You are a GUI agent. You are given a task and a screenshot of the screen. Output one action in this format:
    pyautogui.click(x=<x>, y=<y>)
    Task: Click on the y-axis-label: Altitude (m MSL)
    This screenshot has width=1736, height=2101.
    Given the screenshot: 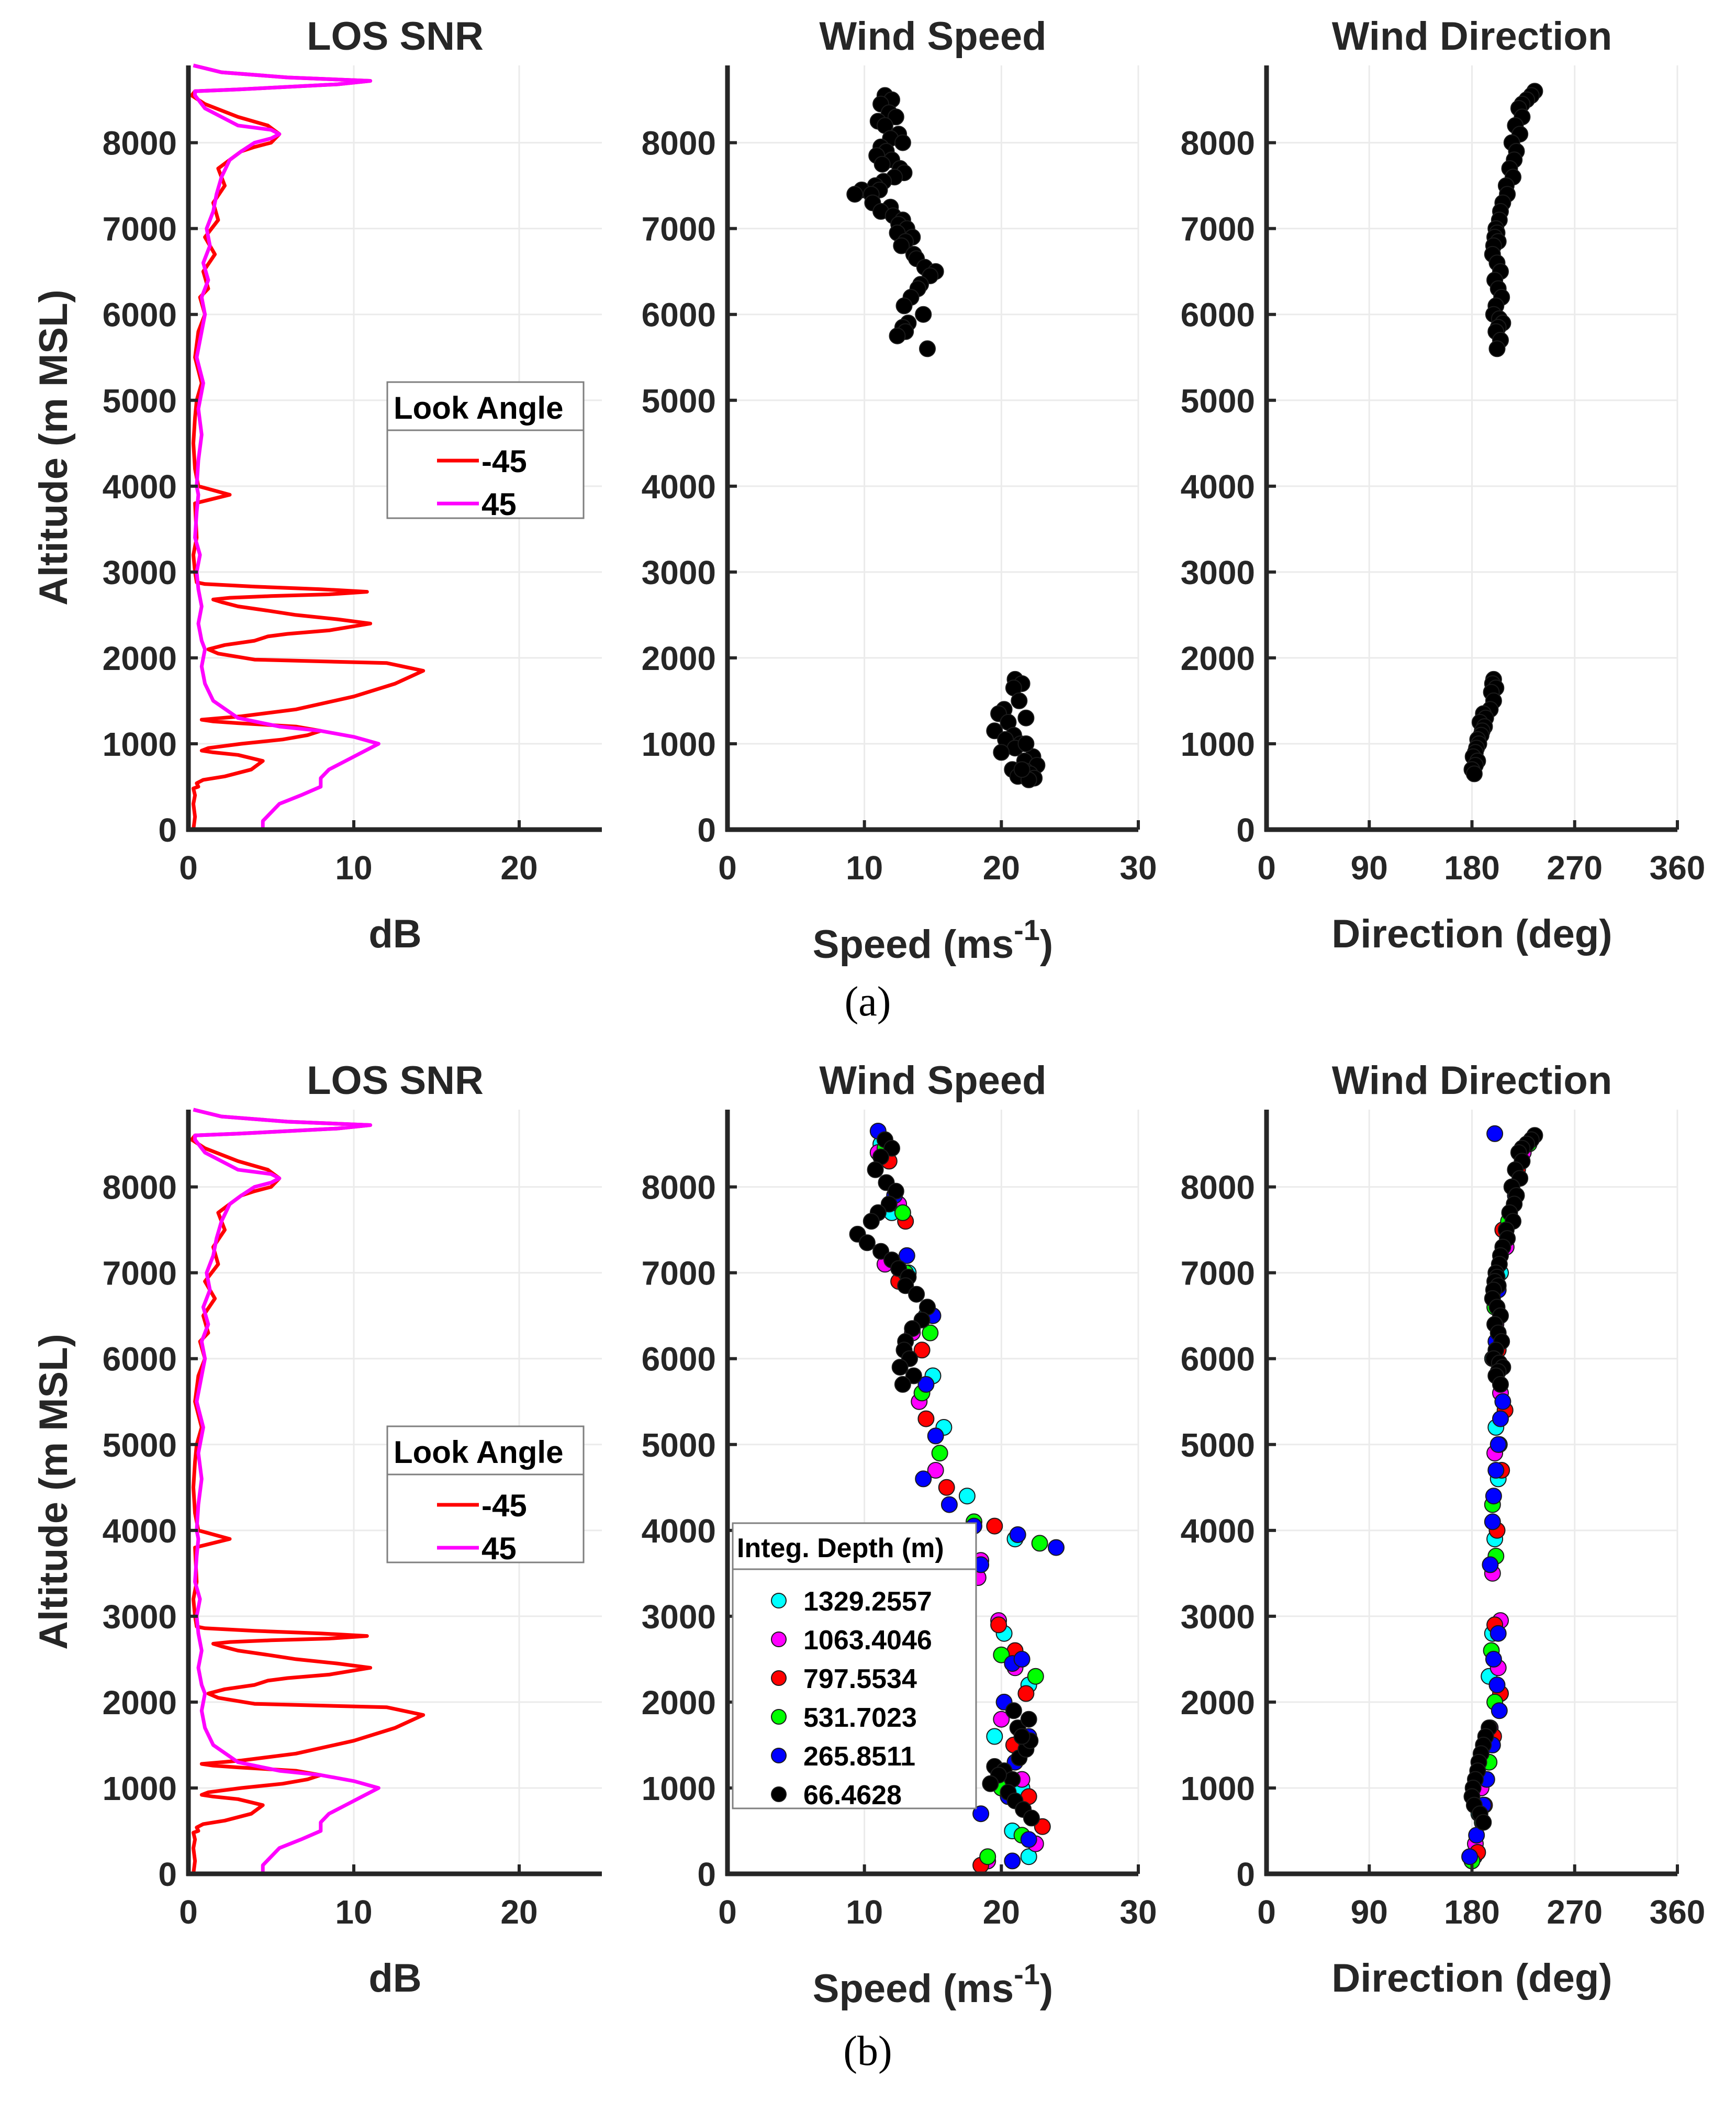 What is the action you would take?
    pyautogui.click(x=53, y=1492)
    